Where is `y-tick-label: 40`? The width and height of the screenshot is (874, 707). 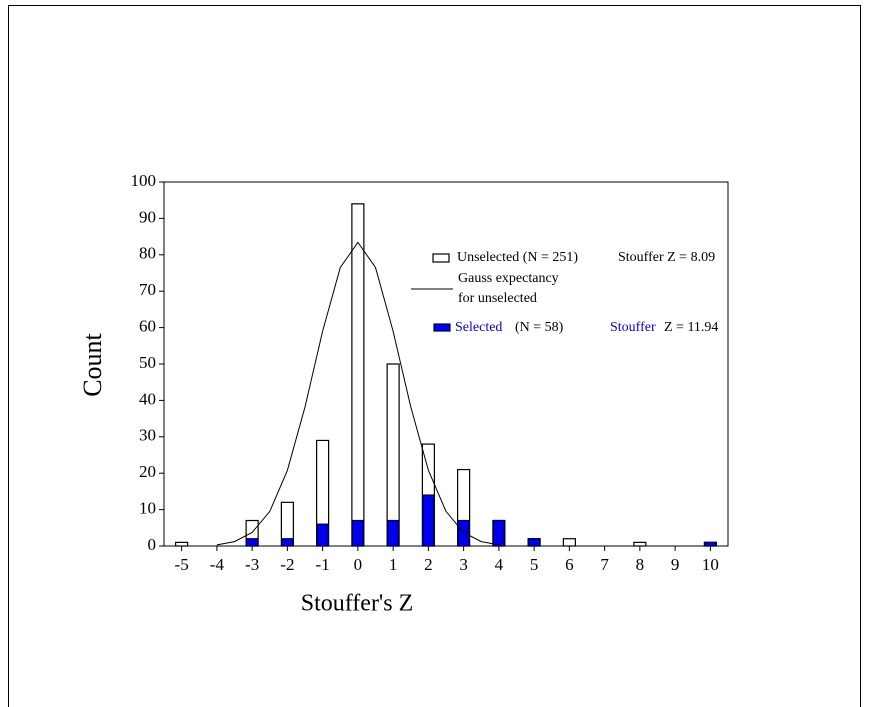
y-tick-label: 40 is located at coordinates (147, 398).